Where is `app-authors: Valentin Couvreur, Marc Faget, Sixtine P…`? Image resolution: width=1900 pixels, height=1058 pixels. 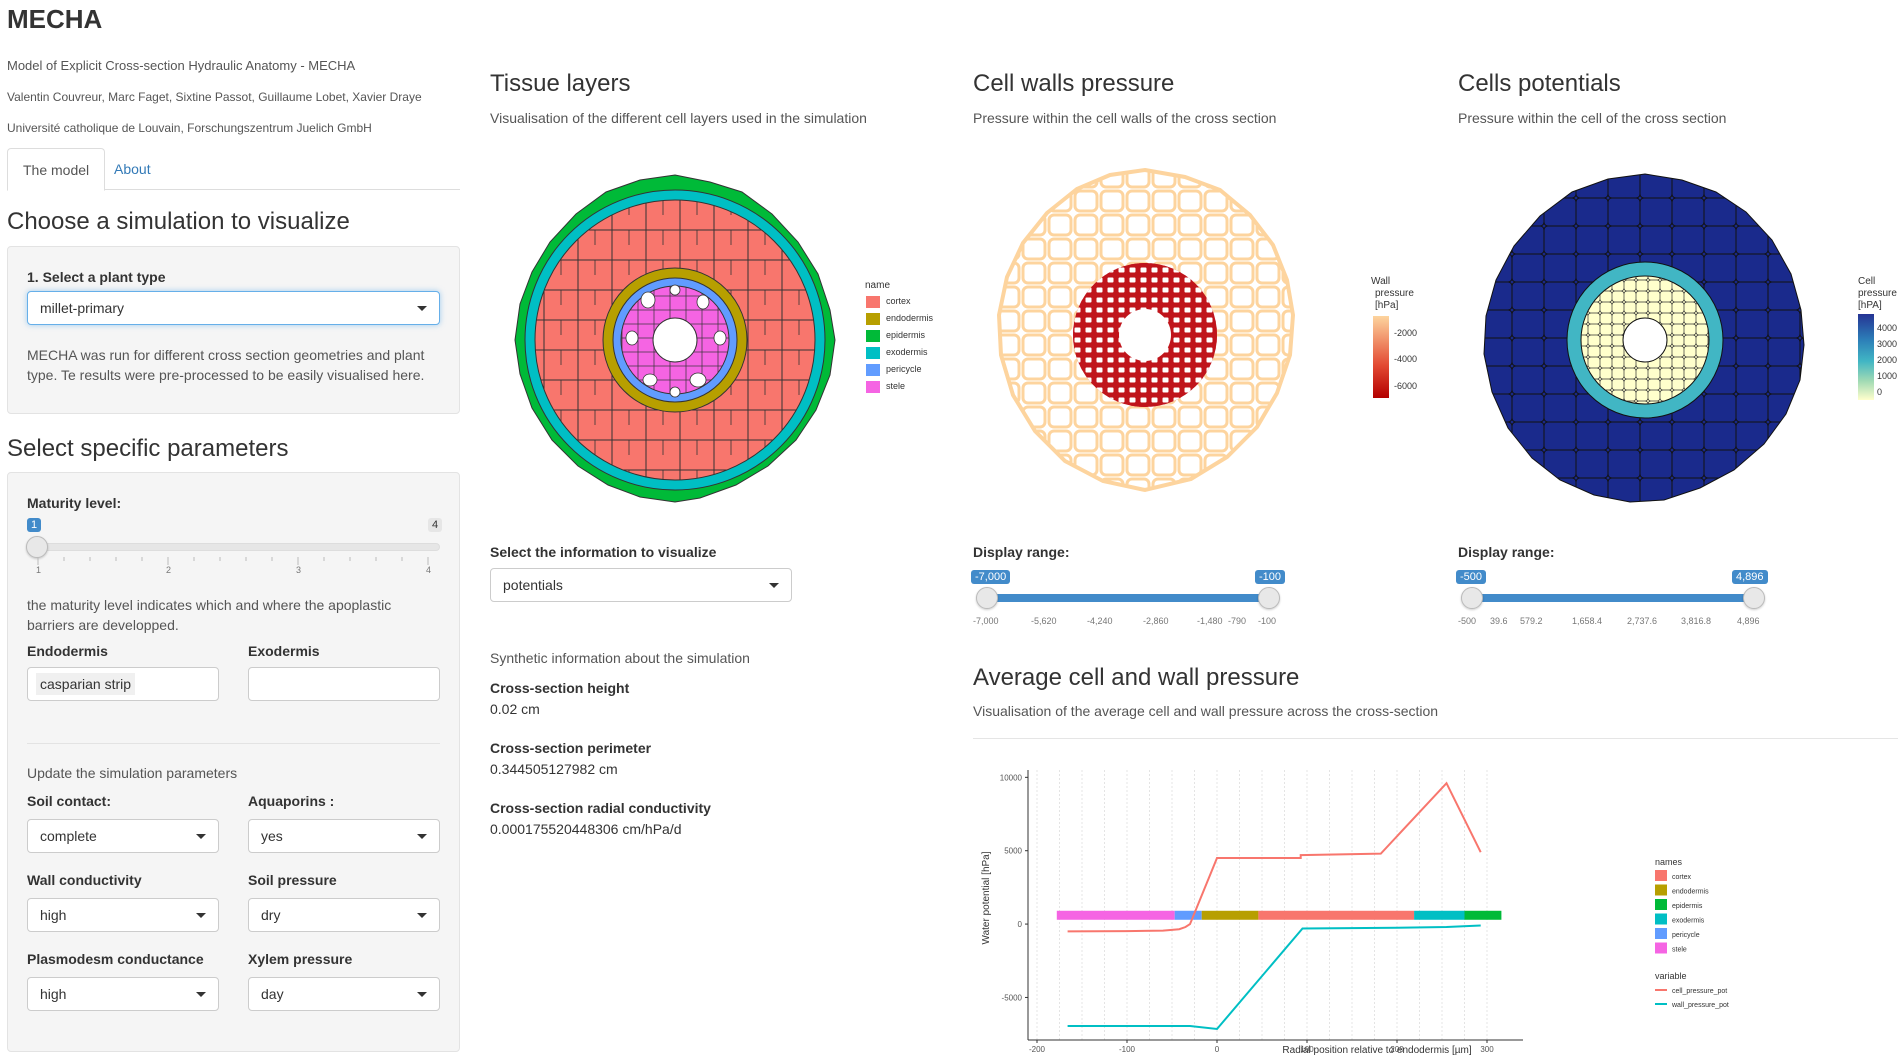
app-authors: Valentin Couvreur, Marc Faget, Sixtine P… is located at coordinates (214, 97).